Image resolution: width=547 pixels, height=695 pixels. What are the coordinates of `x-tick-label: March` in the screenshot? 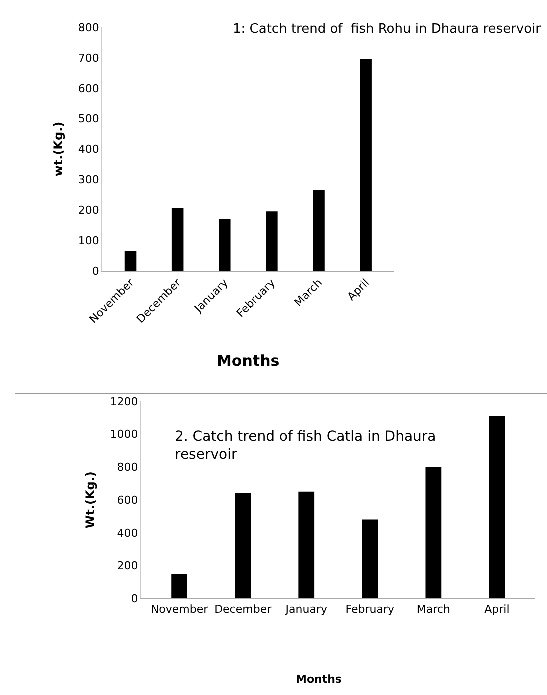 It's located at (433, 609).